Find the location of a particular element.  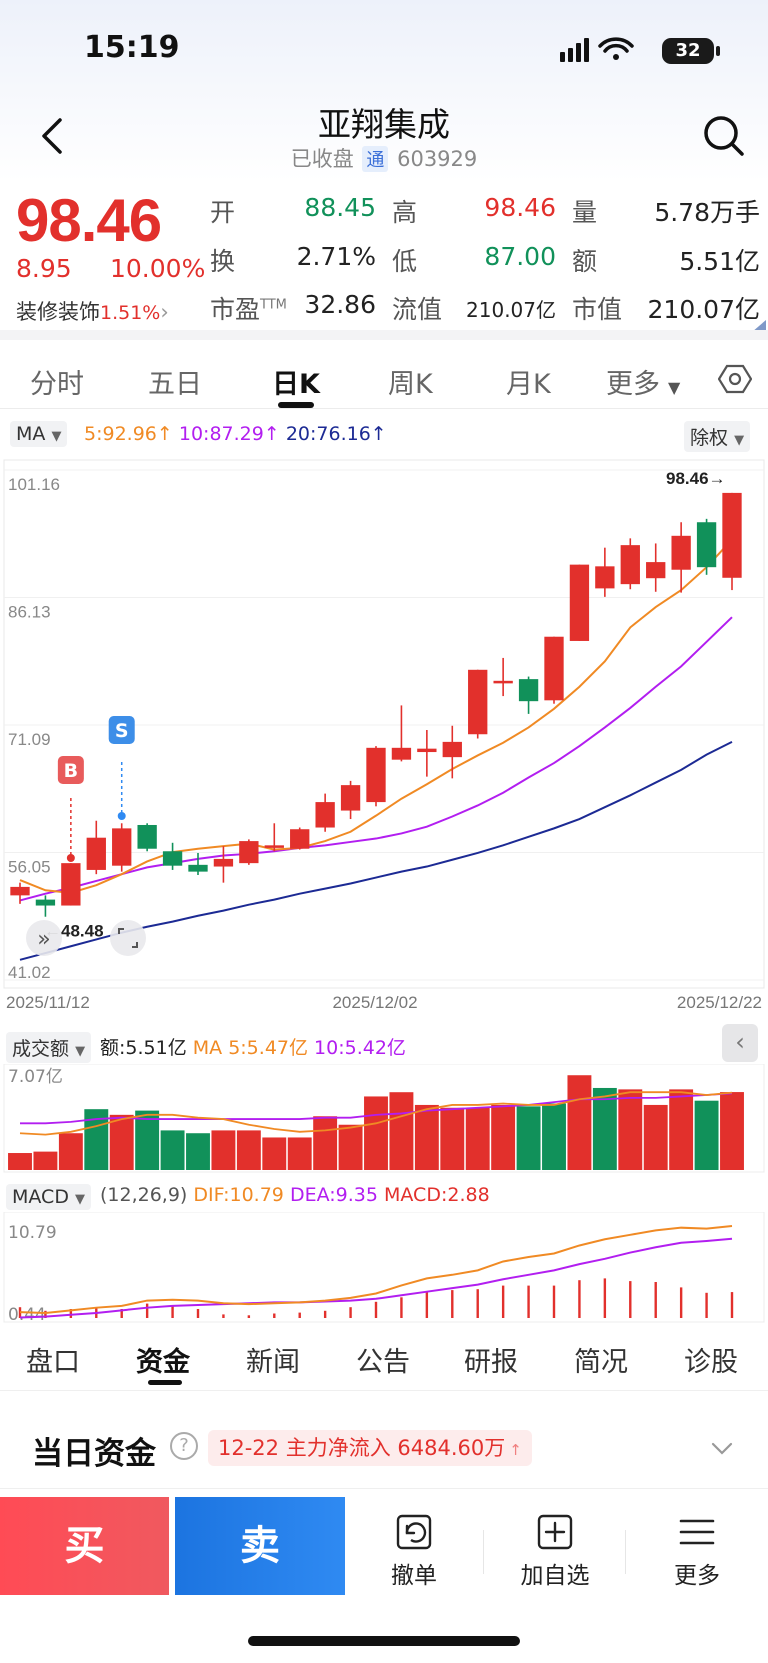

corner-fold-icon is located at coordinates (759, 326).